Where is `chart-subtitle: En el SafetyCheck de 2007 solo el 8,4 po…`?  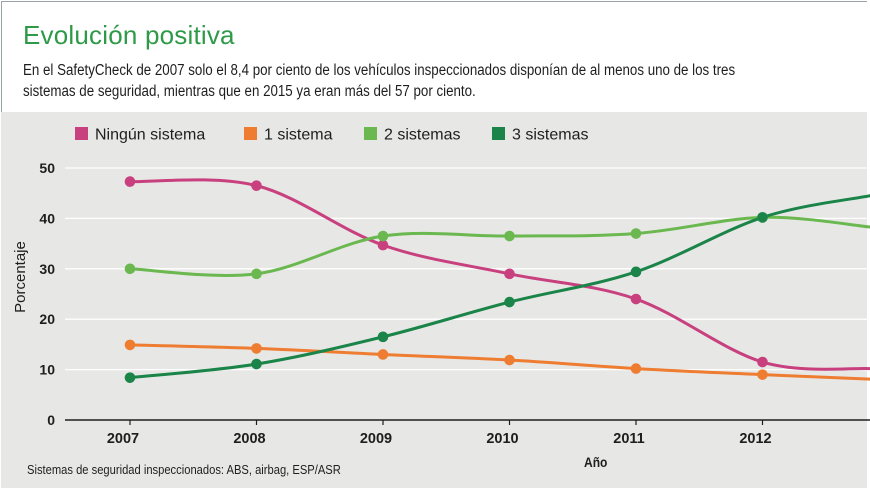
chart-subtitle: En el SafetyCheck de 2007 solo el 8,4 po… is located at coordinates (379, 81).